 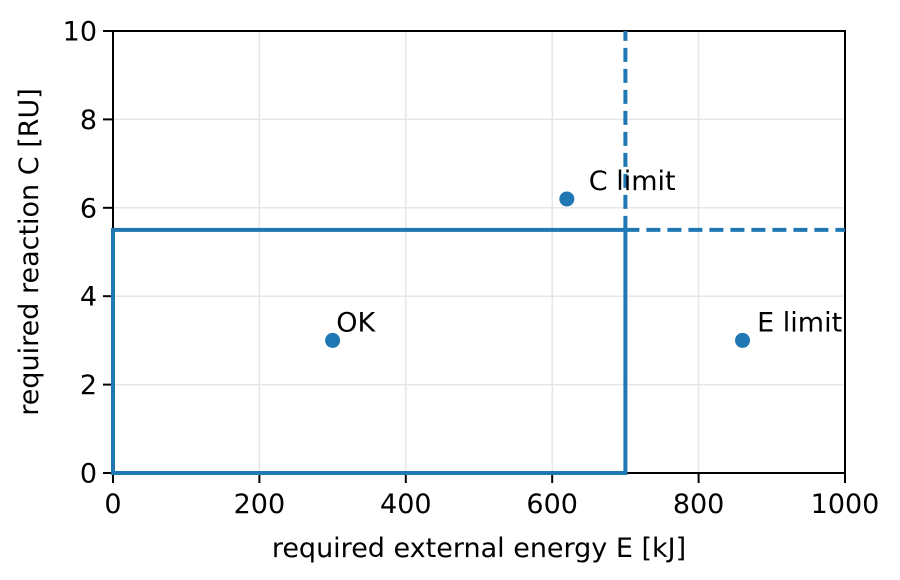 What do you see at coordinates (112, 504) in the screenshot?
I see `x-tick-label-0: 0` at bounding box center [112, 504].